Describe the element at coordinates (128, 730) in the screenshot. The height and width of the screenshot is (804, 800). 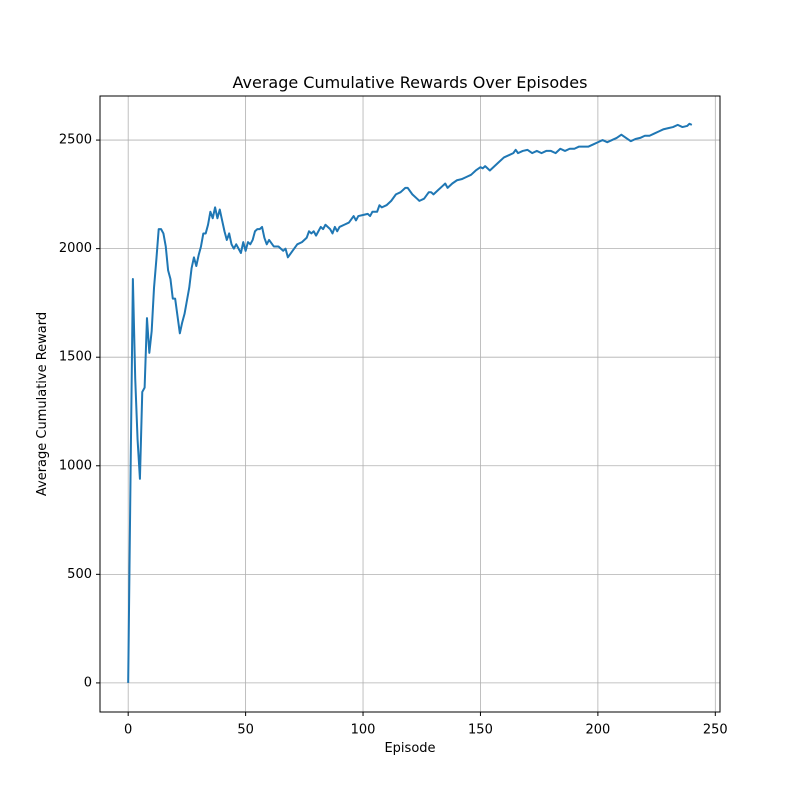
I see `x-tick-label: 0` at that location.